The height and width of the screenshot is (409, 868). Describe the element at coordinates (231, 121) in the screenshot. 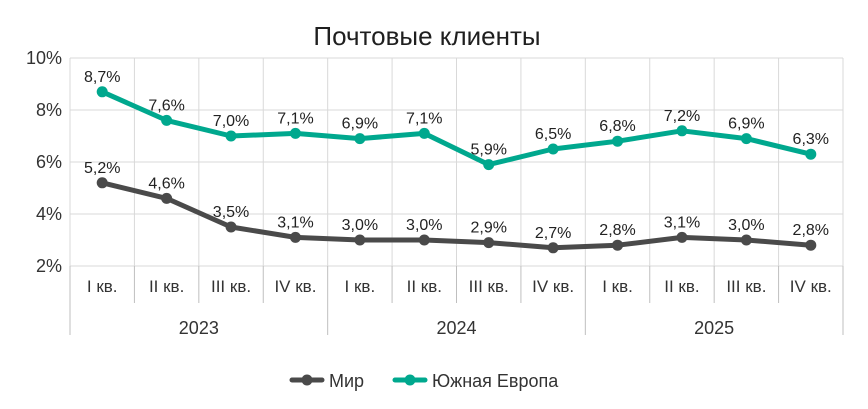

I see `data-label: 7,0%` at that location.